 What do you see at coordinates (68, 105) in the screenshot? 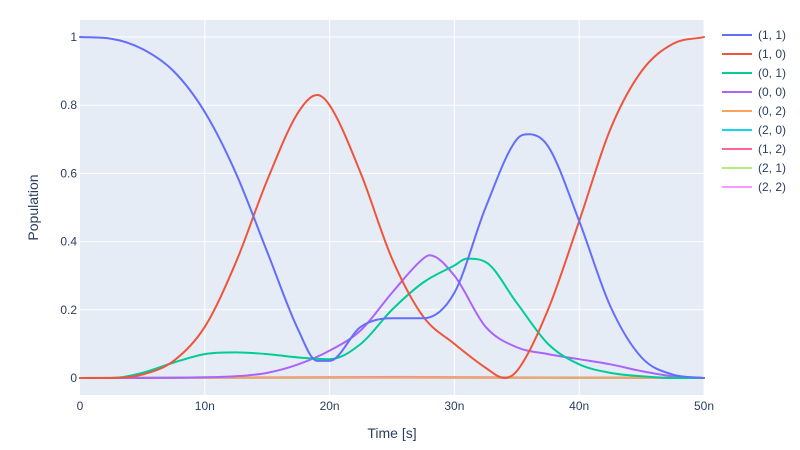
I see `y-tick-label: 0.8` at bounding box center [68, 105].